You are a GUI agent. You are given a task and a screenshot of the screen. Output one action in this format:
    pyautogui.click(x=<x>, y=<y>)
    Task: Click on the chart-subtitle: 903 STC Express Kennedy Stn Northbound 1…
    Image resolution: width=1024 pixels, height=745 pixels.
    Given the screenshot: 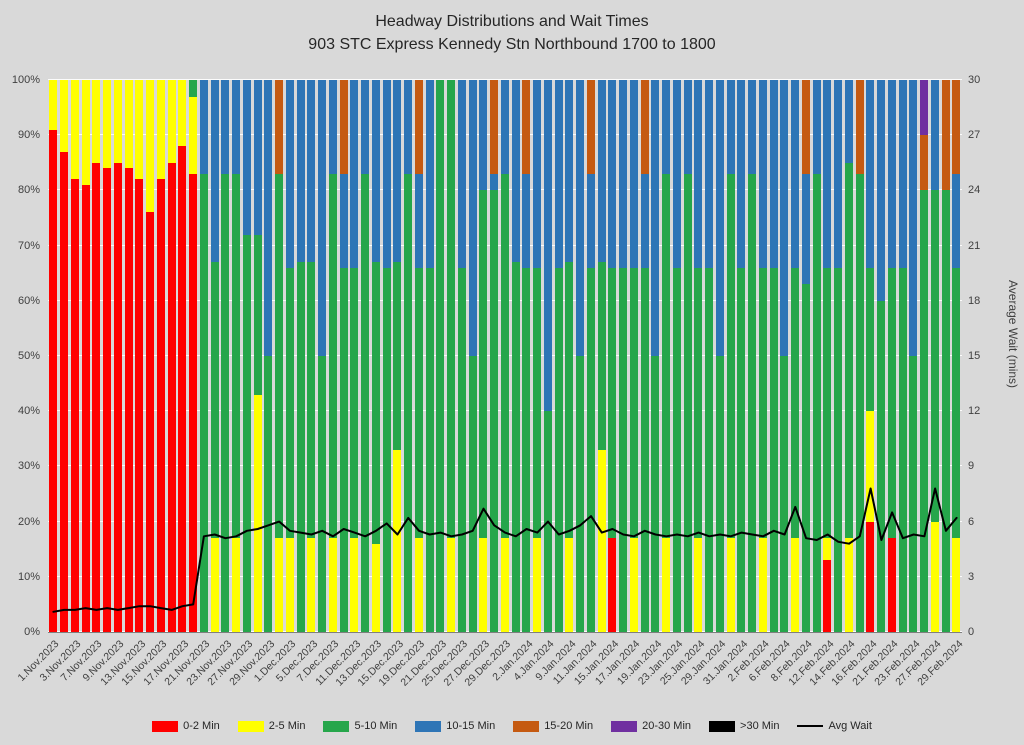 What is the action you would take?
    pyautogui.click(x=512, y=45)
    